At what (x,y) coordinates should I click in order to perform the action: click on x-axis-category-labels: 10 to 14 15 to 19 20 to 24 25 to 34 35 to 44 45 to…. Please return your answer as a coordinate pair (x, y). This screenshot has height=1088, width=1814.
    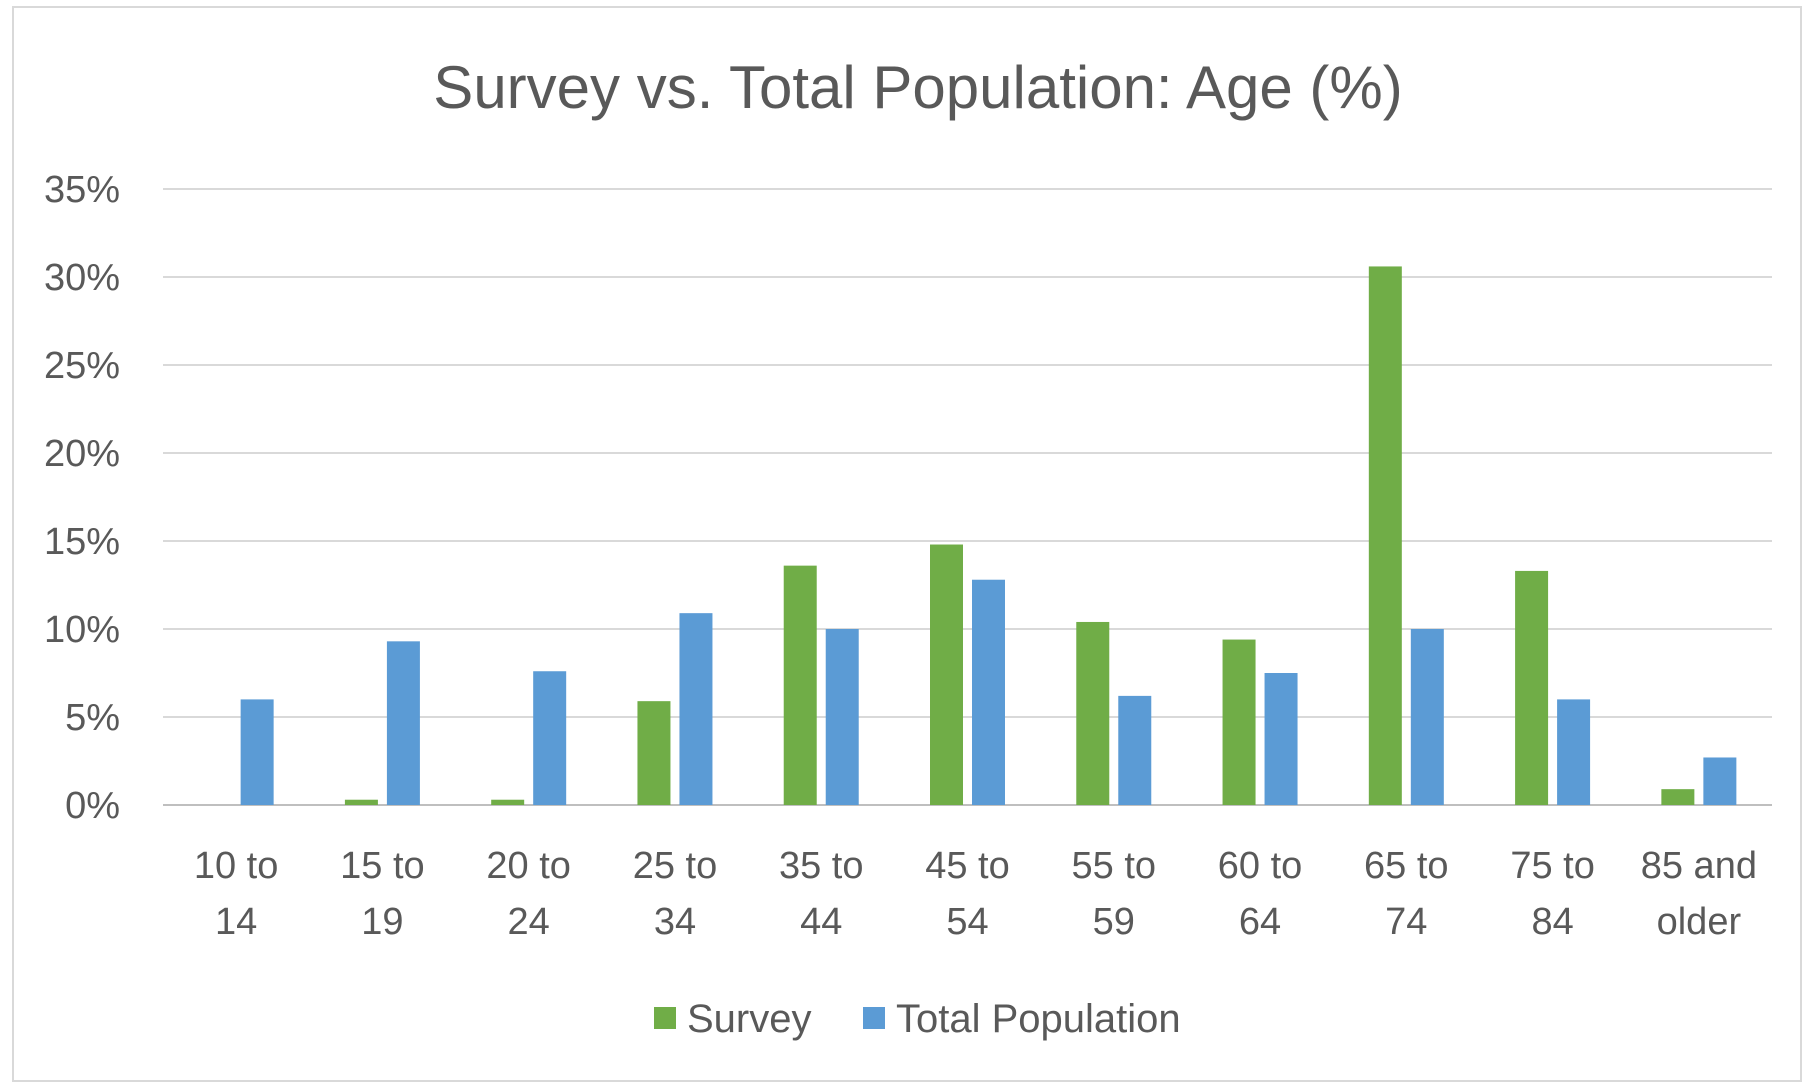
    Looking at the image, I should click on (975, 894).